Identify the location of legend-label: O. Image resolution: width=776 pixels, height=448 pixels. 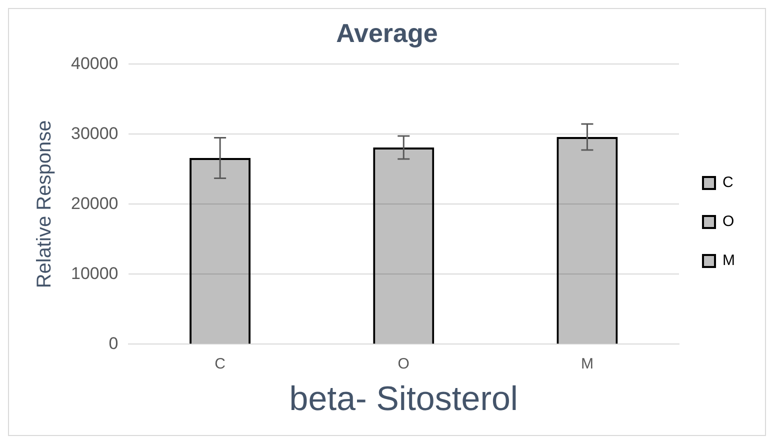
(728, 221).